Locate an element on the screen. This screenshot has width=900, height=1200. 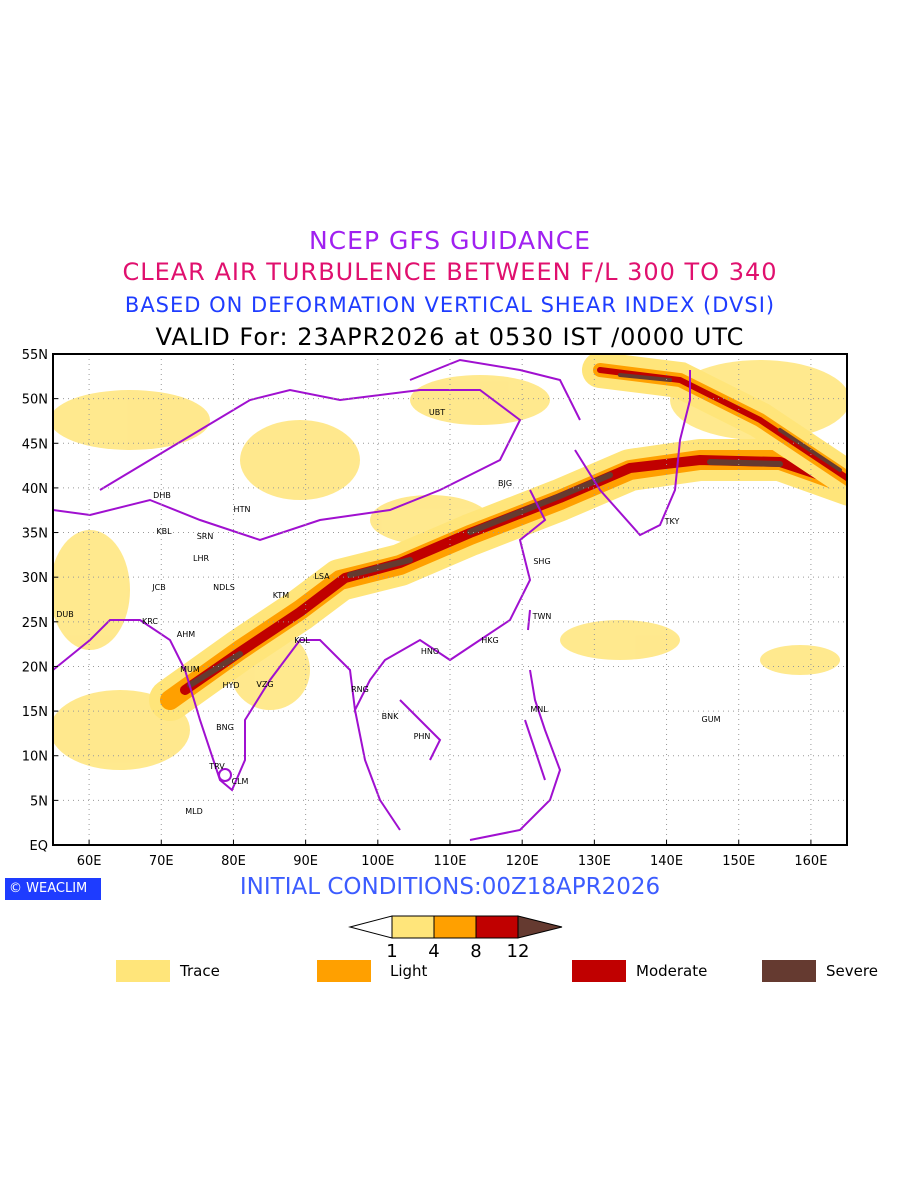
lon-tick-label: 110E is located at coordinates (449, 861).